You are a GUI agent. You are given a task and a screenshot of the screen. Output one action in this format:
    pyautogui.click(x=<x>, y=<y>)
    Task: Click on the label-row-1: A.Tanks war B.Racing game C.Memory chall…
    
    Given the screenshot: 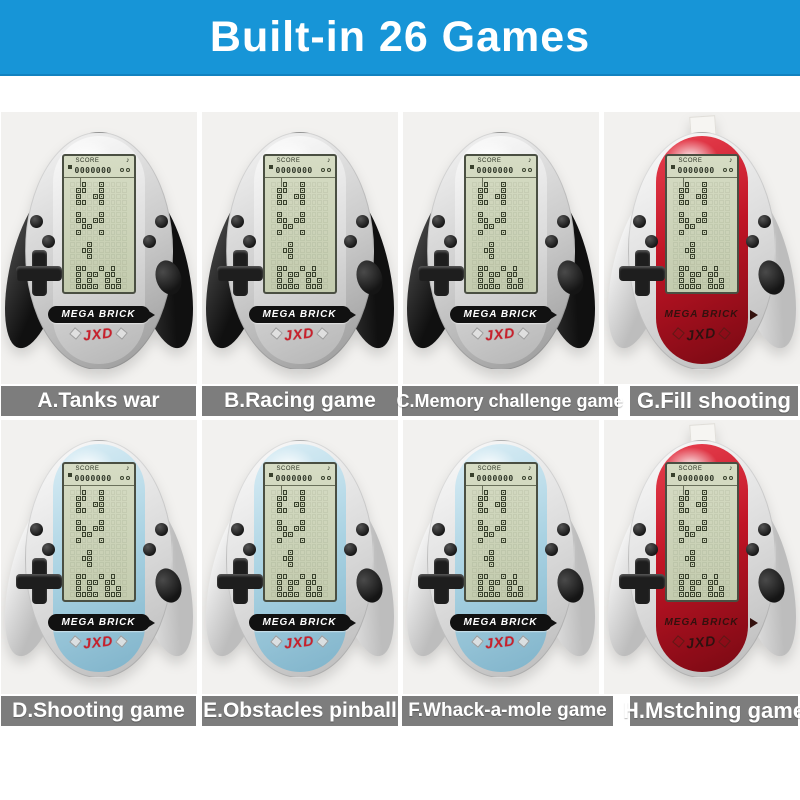 What is the action you would take?
    pyautogui.click(x=400, y=401)
    